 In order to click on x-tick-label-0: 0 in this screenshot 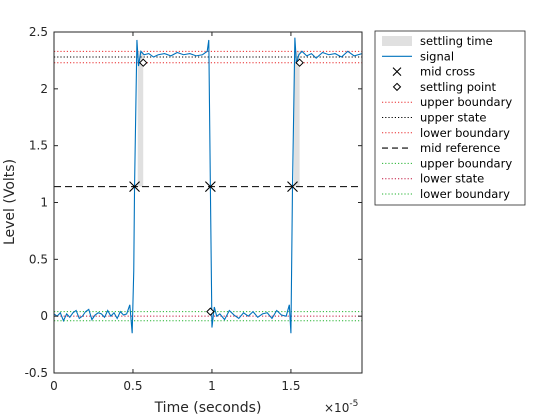, I will do `click(54, 386)`.